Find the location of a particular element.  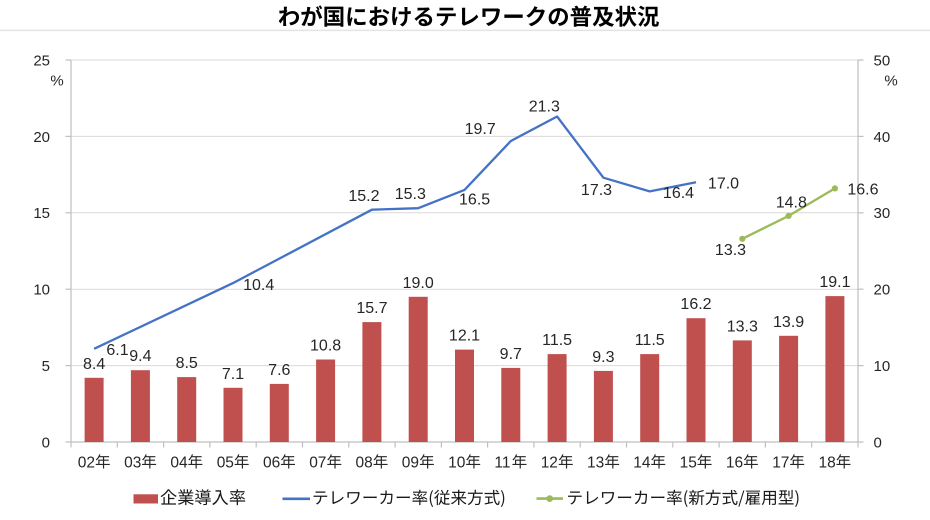

svg-text: 8.4 is located at coordinates (94, 364).